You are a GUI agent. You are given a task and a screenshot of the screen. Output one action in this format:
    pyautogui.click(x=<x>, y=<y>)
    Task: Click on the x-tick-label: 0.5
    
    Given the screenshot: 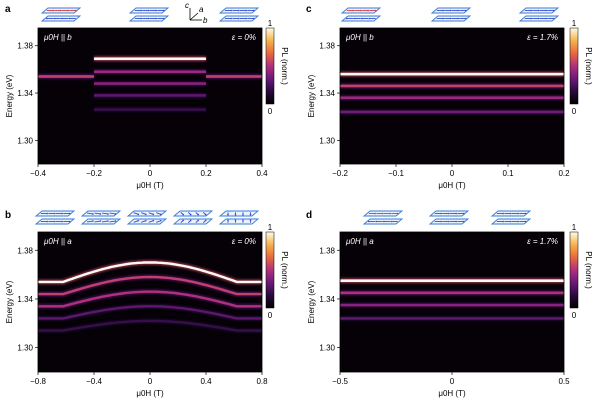 What is the action you would take?
    pyautogui.click(x=564, y=381)
    